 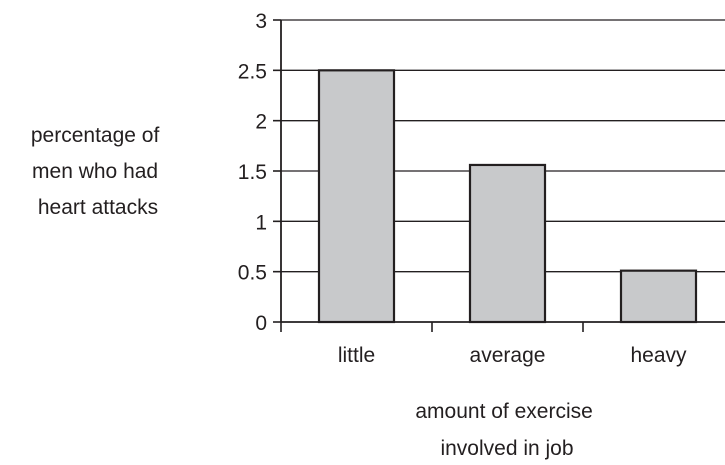 I want to click on y-tick-label: 1, so click(x=261, y=222).